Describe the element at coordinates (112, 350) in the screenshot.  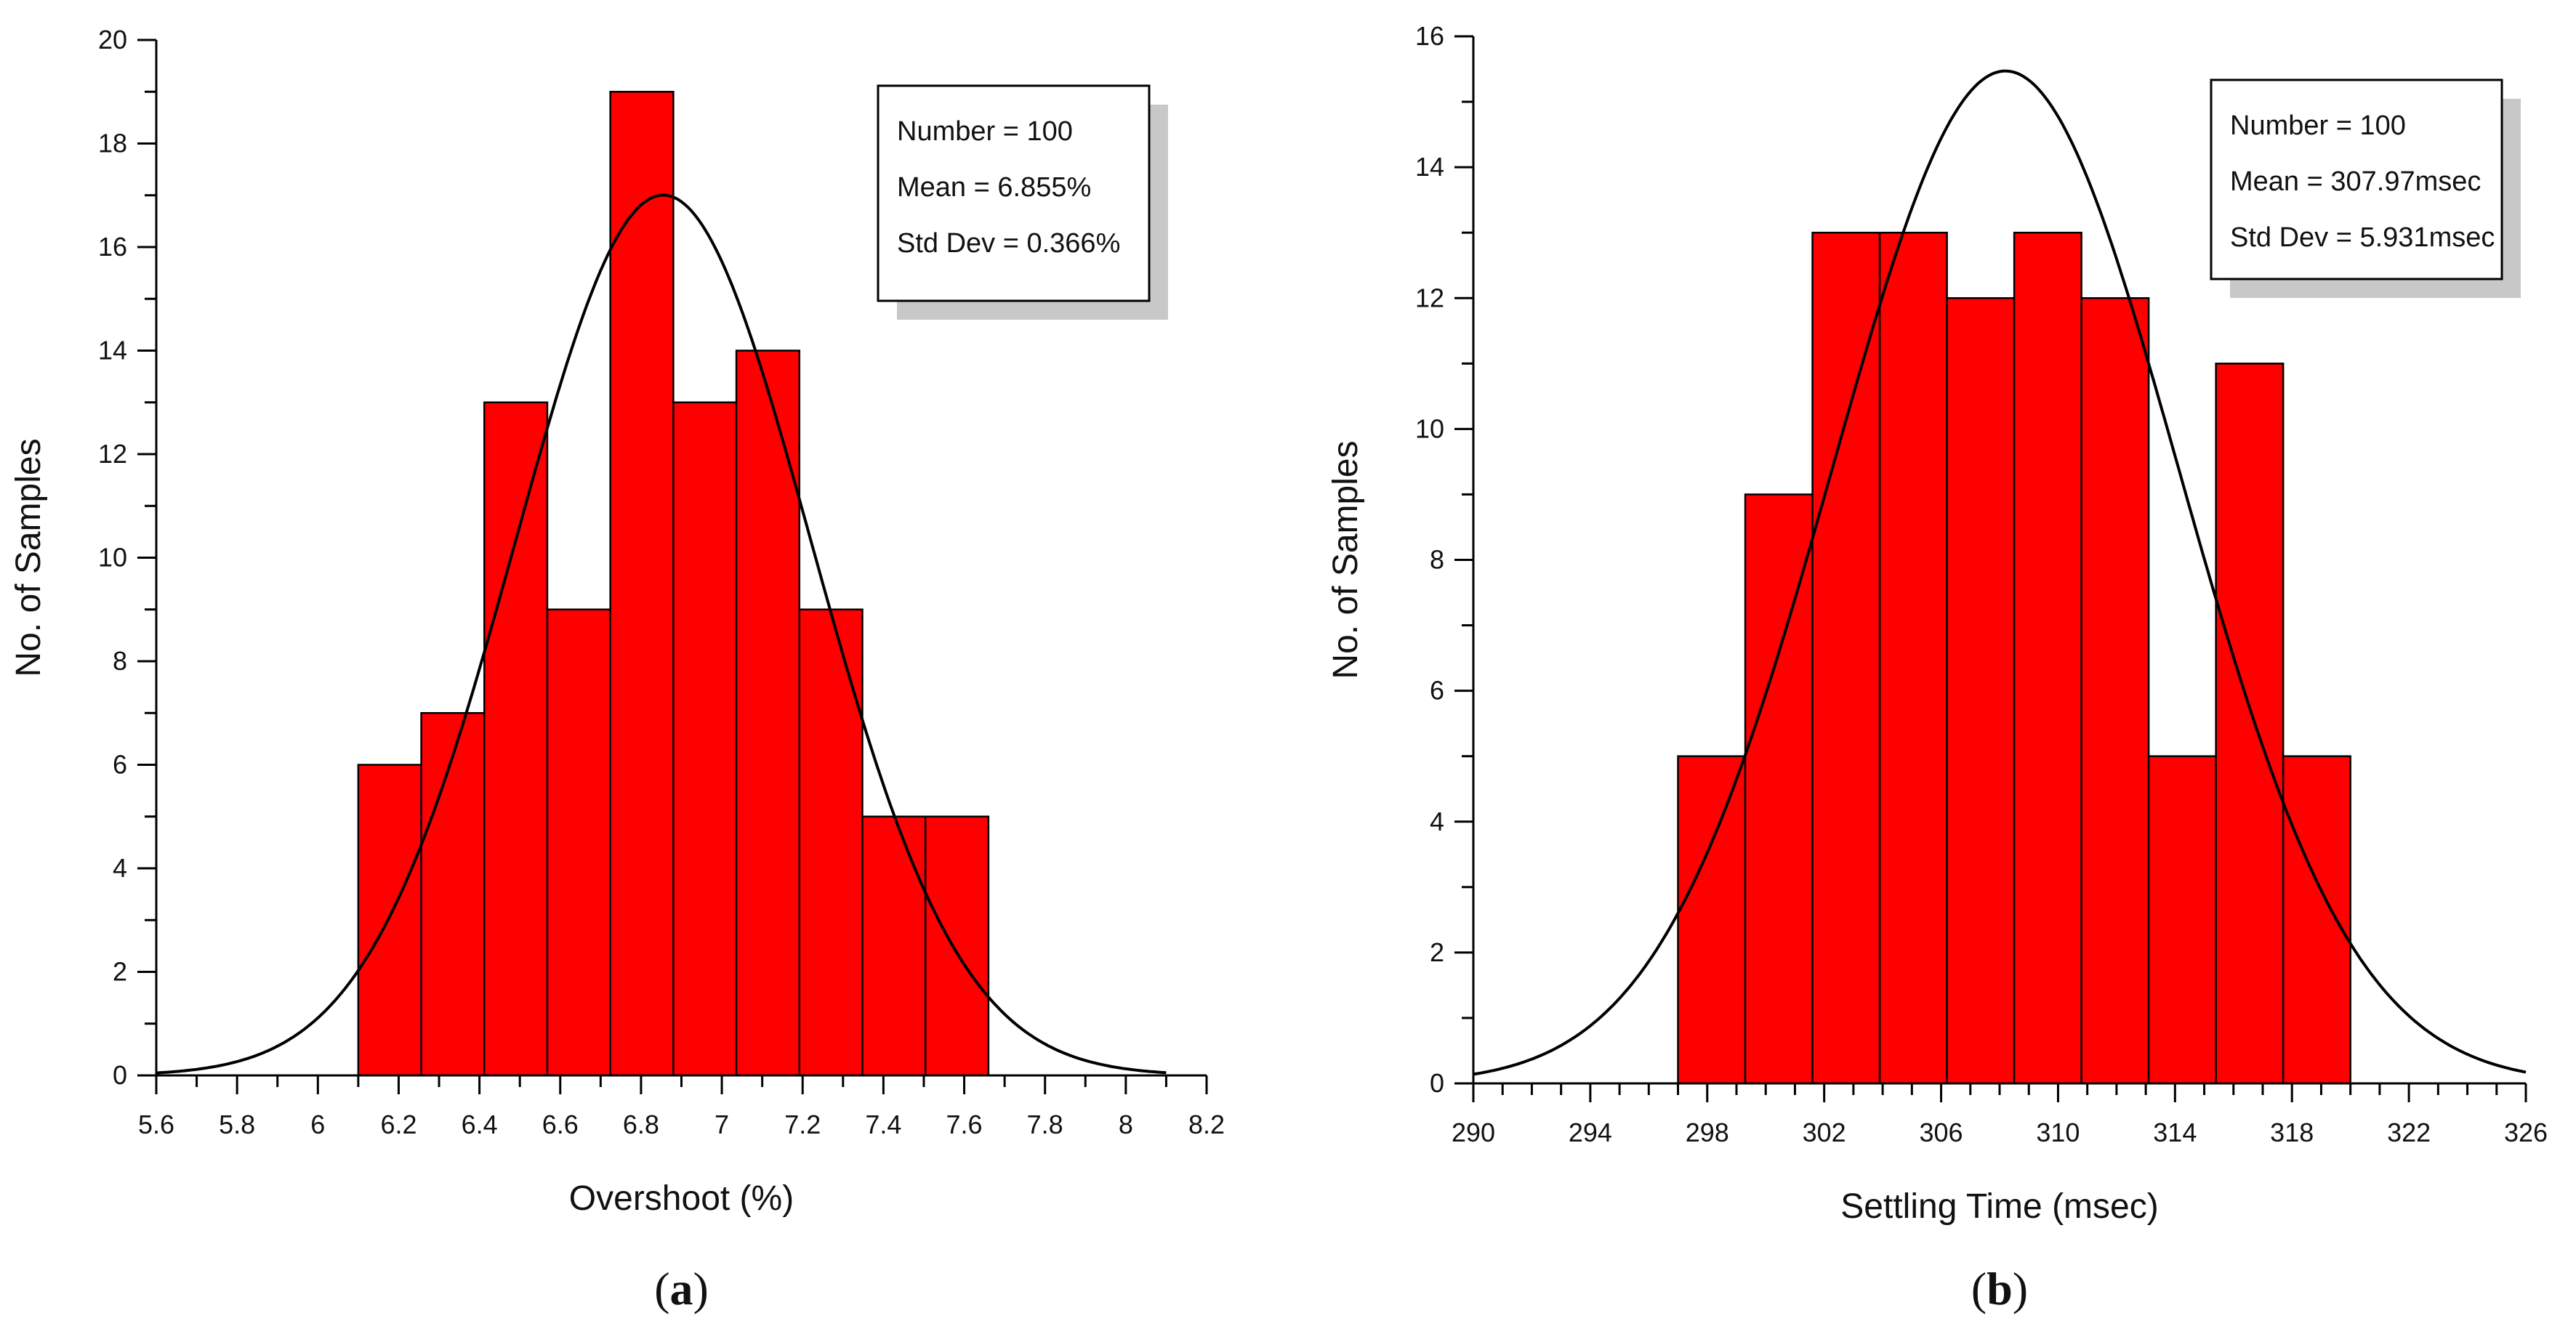
I see `panel-a-y-tick-label: 14` at that location.